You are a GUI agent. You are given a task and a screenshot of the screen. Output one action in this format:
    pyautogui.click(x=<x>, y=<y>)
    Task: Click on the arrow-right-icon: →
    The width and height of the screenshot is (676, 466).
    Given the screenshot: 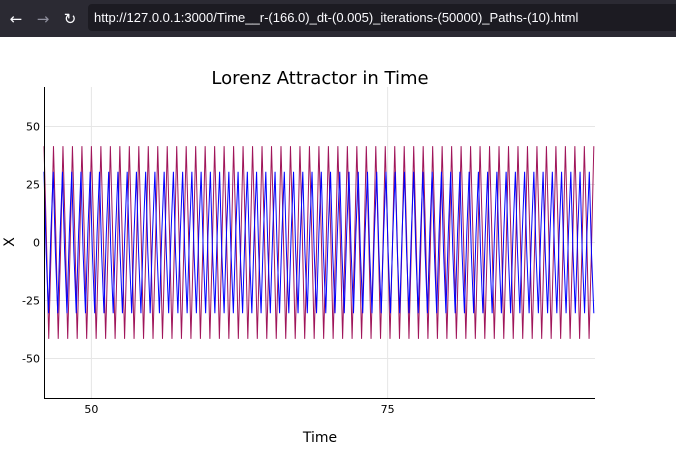 What is the action you would take?
    pyautogui.click(x=43, y=18)
    